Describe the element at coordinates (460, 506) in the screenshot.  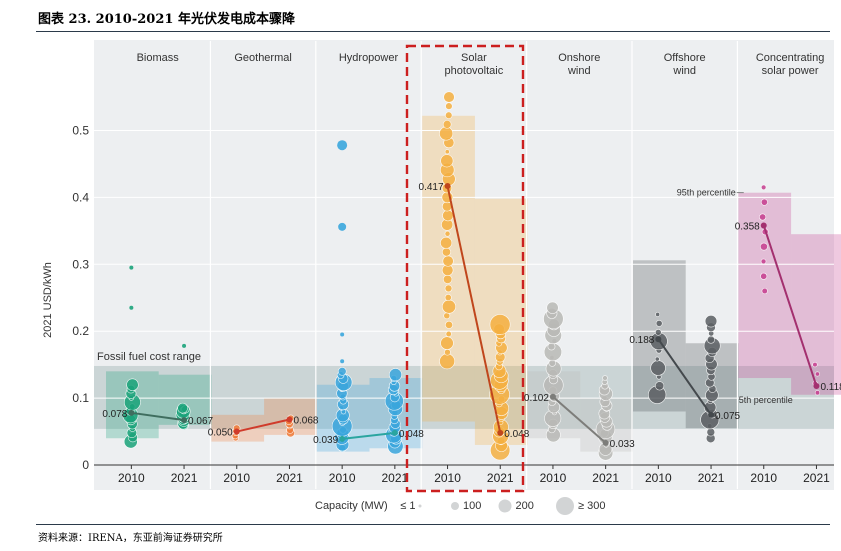
I see `capacity-legend: Capacity (MW) ≤ 1 100 200 ≥ 300` at that location.